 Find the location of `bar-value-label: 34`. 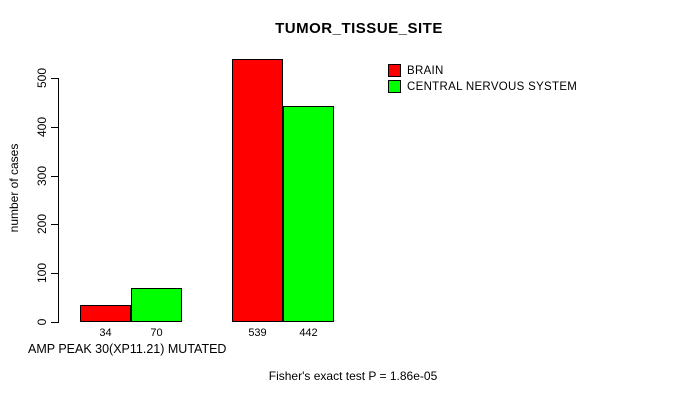

bar-value-label: 34 is located at coordinates (105, 333).